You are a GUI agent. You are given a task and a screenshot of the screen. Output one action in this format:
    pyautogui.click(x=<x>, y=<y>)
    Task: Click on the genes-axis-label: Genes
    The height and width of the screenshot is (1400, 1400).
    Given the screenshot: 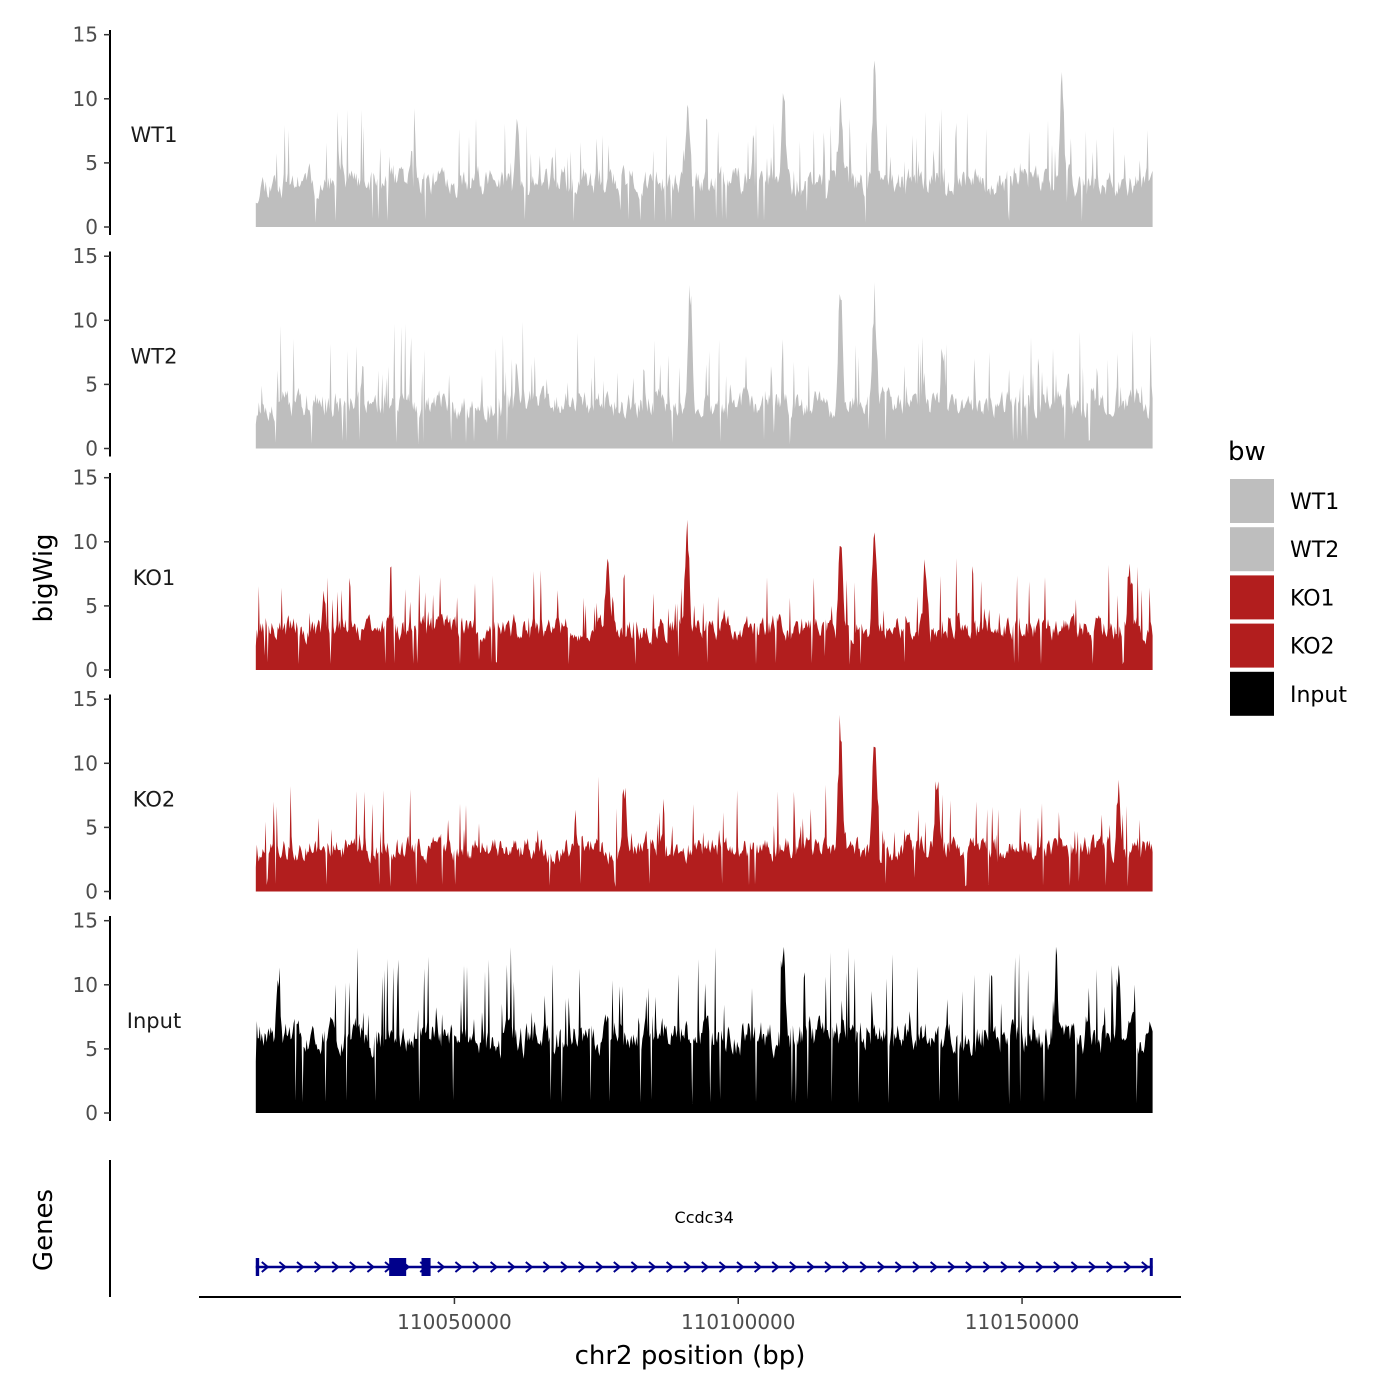 What is the action you would take?
    pyautogui.click(x=44, y=1230)
    